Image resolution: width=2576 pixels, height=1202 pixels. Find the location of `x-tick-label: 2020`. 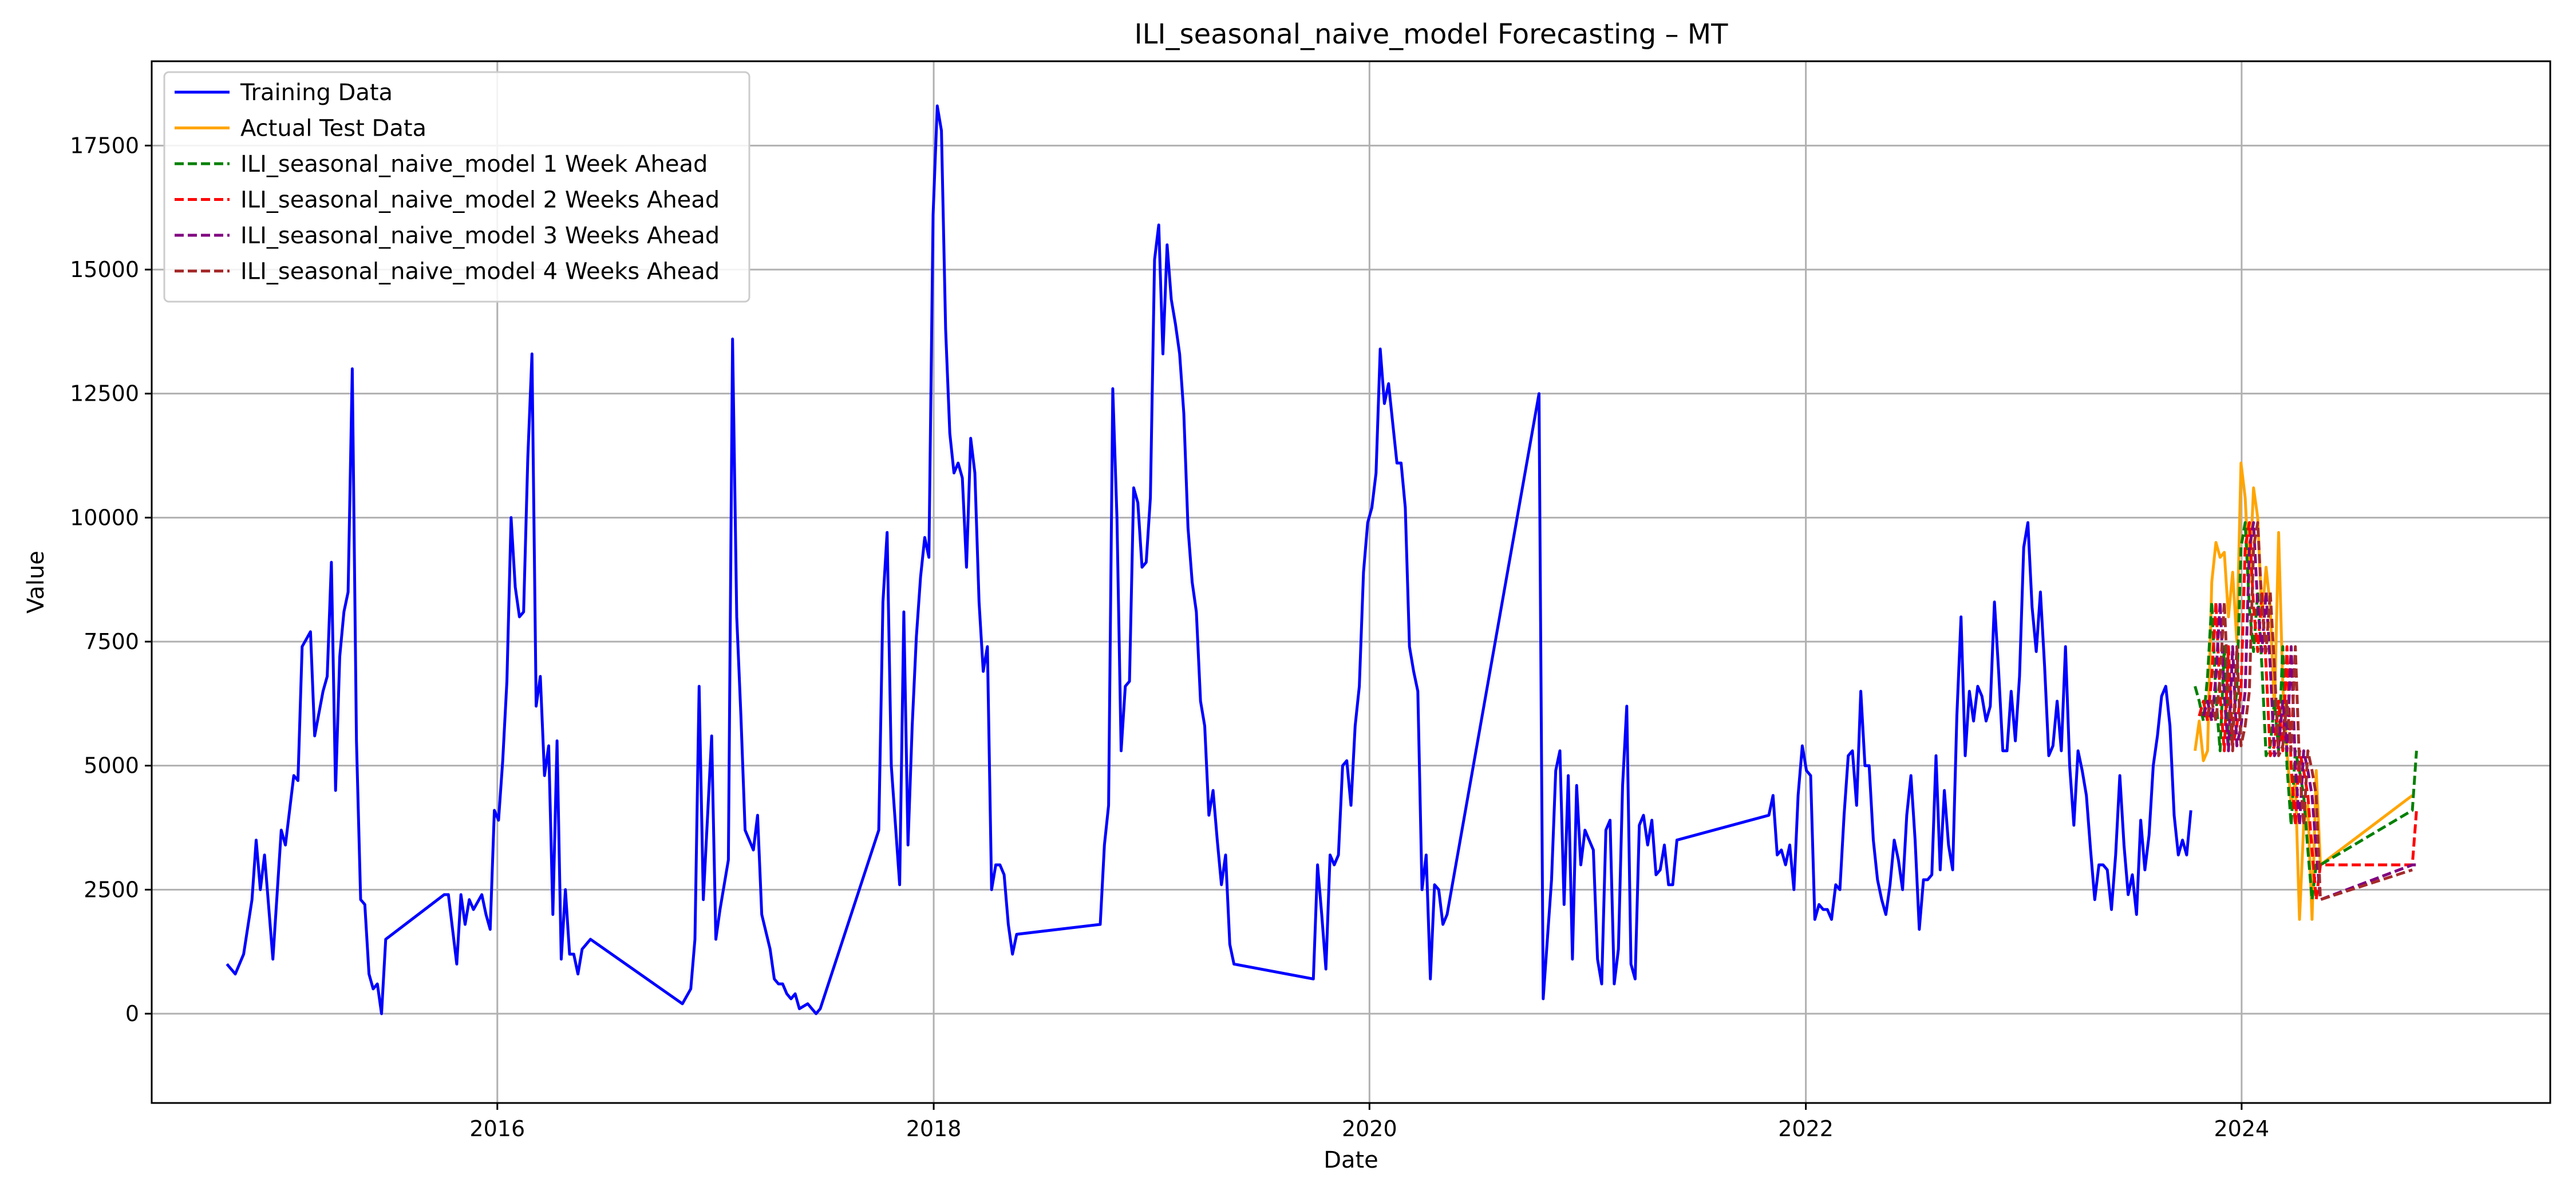

x-tick-label: 2020 is located at coordinates (1369, 1129).